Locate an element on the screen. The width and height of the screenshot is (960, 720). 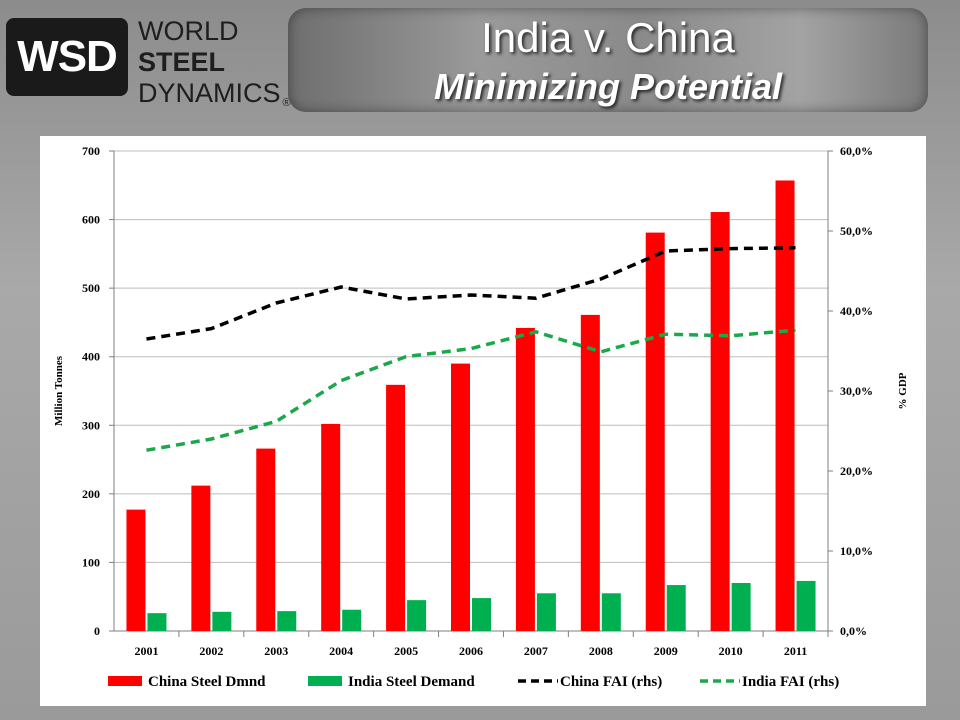
y2-tick-label: 50,0% is located at coordinates (856, 231).